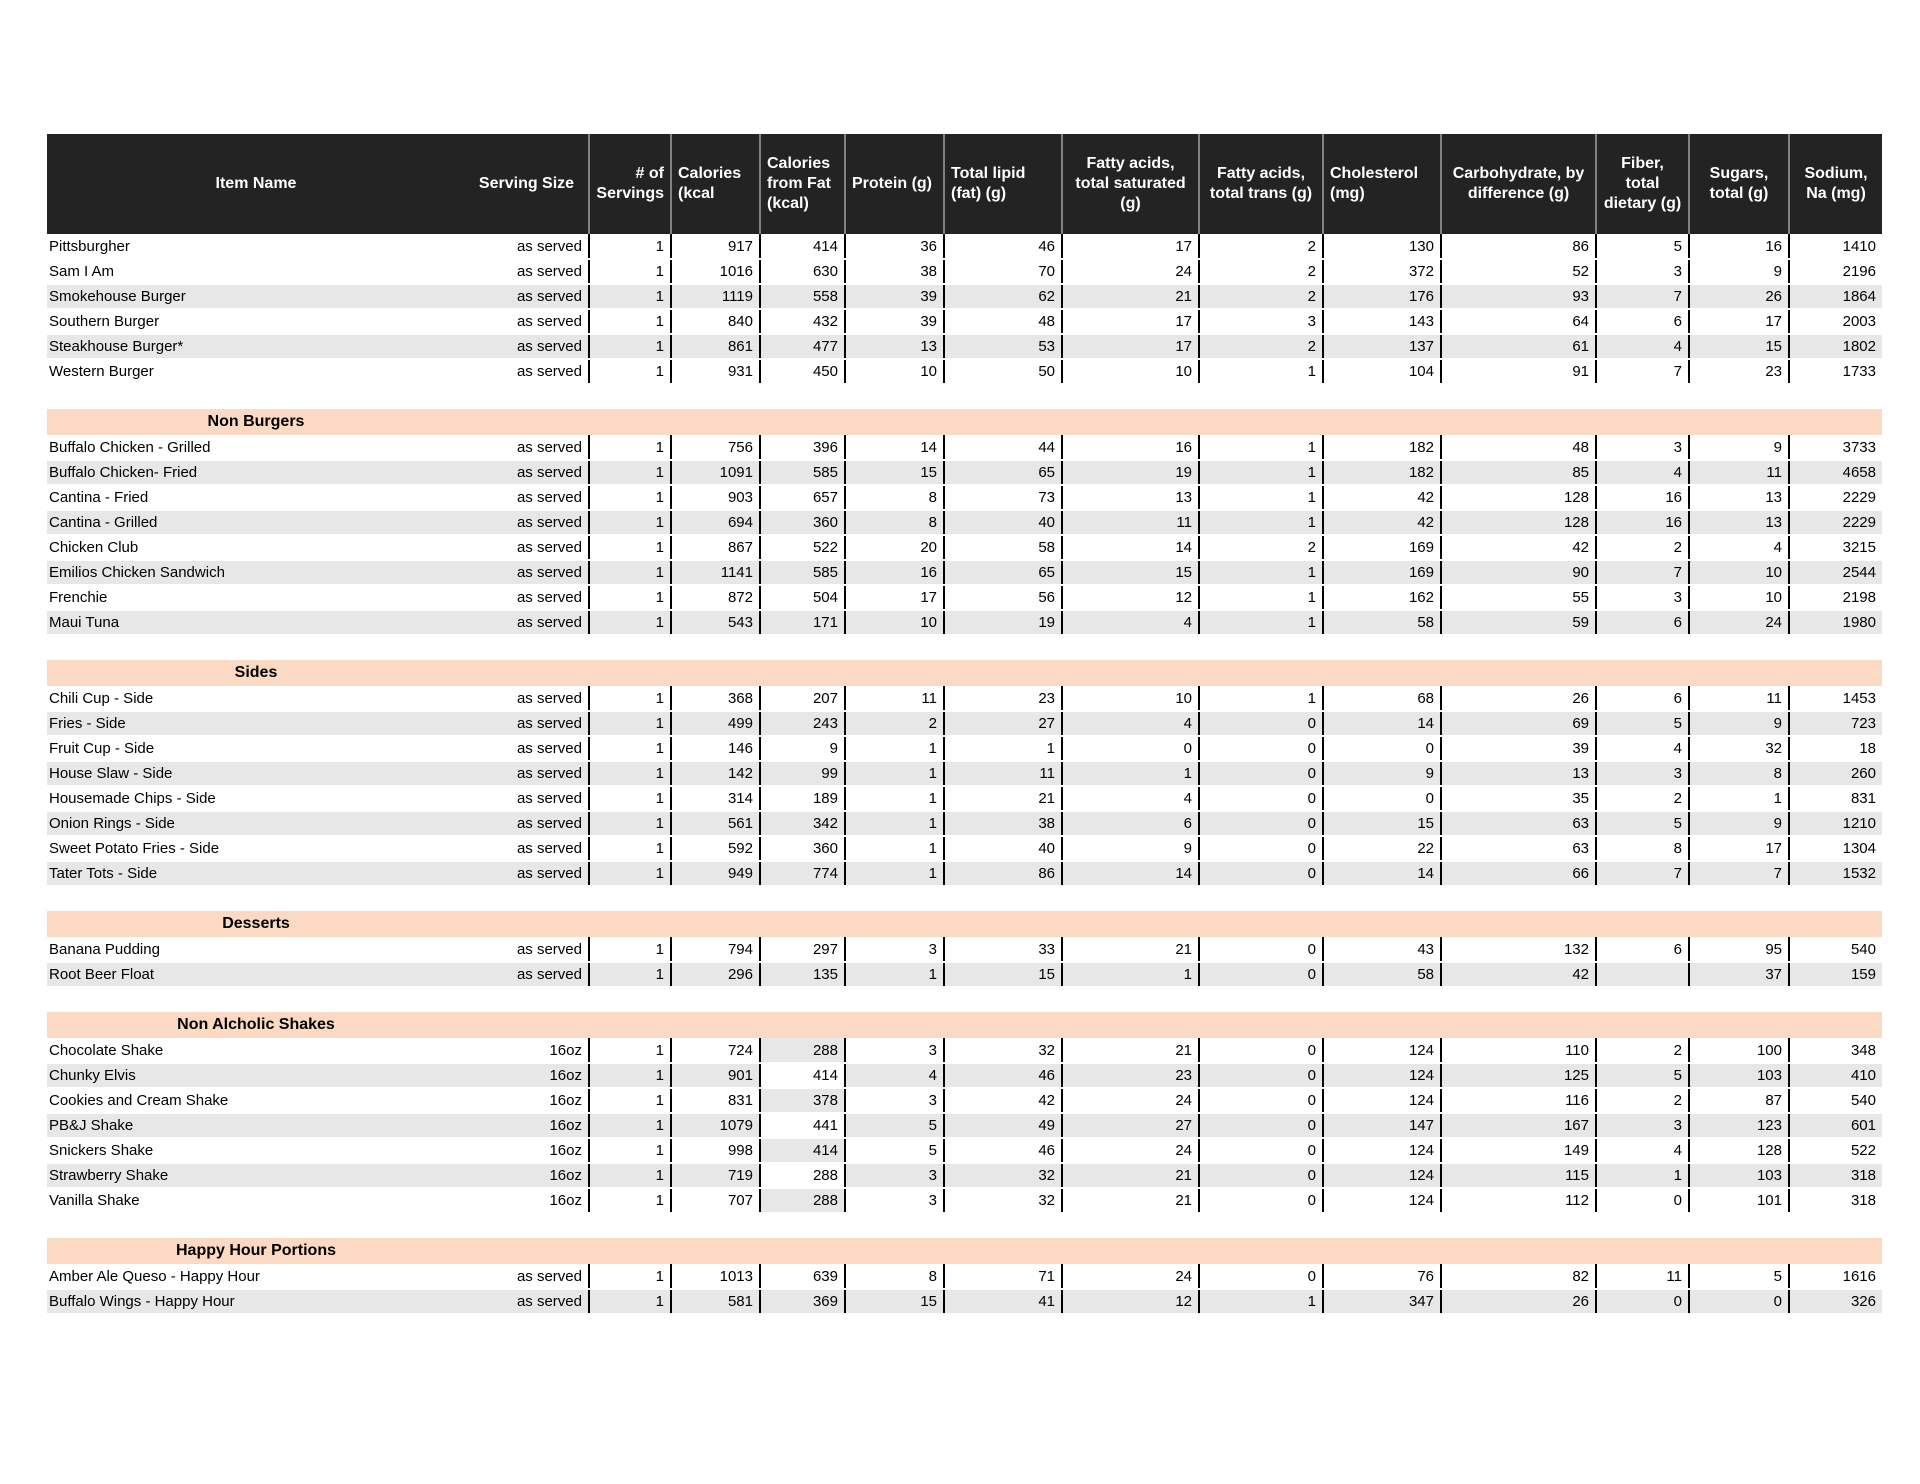  What do you see at coordinates (803, 322) in the screenshot?
I see `value-cell-calories-from-fat-kcal: 432` at bounding box center [803, 322].